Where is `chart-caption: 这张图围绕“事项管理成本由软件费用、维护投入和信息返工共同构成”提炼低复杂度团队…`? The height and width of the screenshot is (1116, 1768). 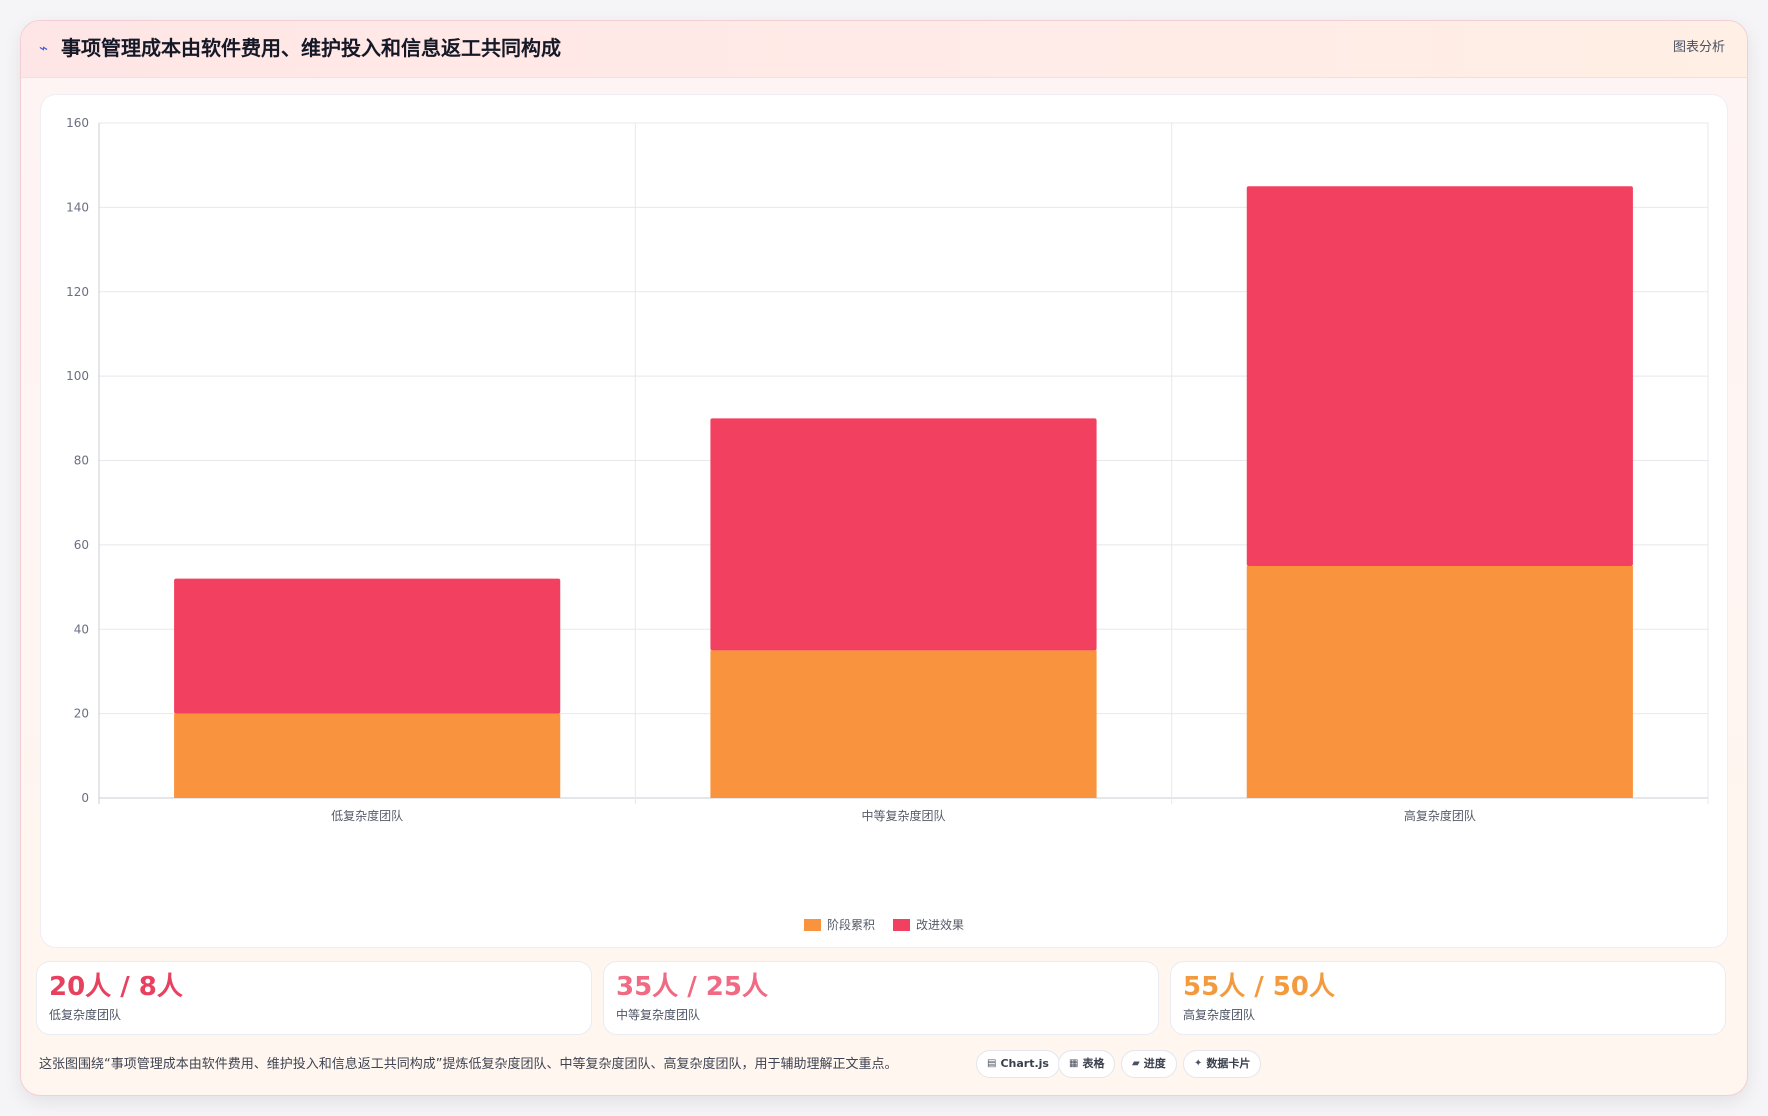 chart-caption: 这张图围绕“事项管理成本由软件费用、维护投入和信息返工共同构成”提炼低复杂度团队… is located at coordinates (468, 1064).